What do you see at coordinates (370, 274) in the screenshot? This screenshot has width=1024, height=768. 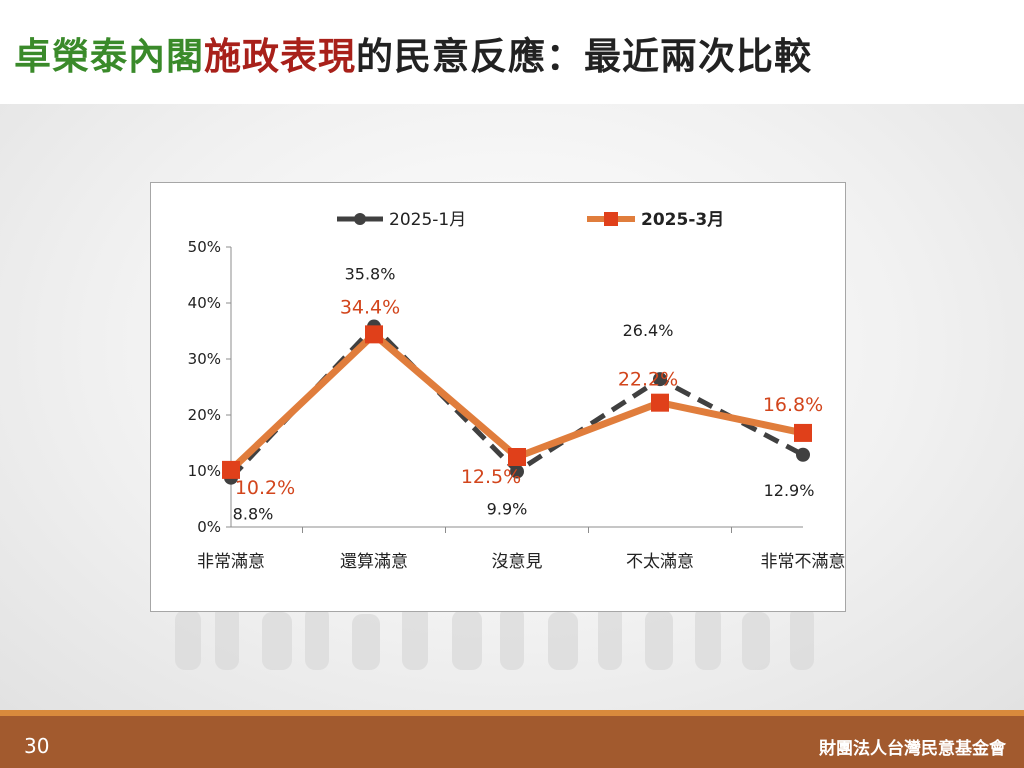 I see `data-label-2025-jan: 35.8%` at bounding box center [370, 274].